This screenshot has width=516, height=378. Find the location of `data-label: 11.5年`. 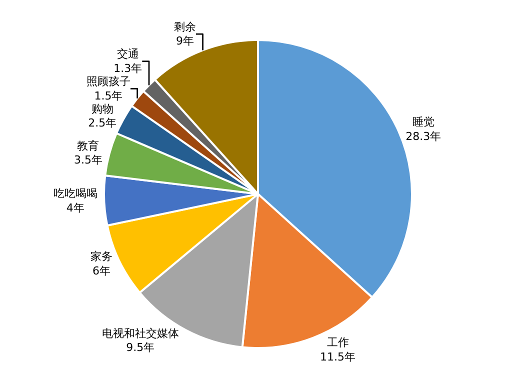

data-label: 11.5年 is located at coordinates (338, 357).